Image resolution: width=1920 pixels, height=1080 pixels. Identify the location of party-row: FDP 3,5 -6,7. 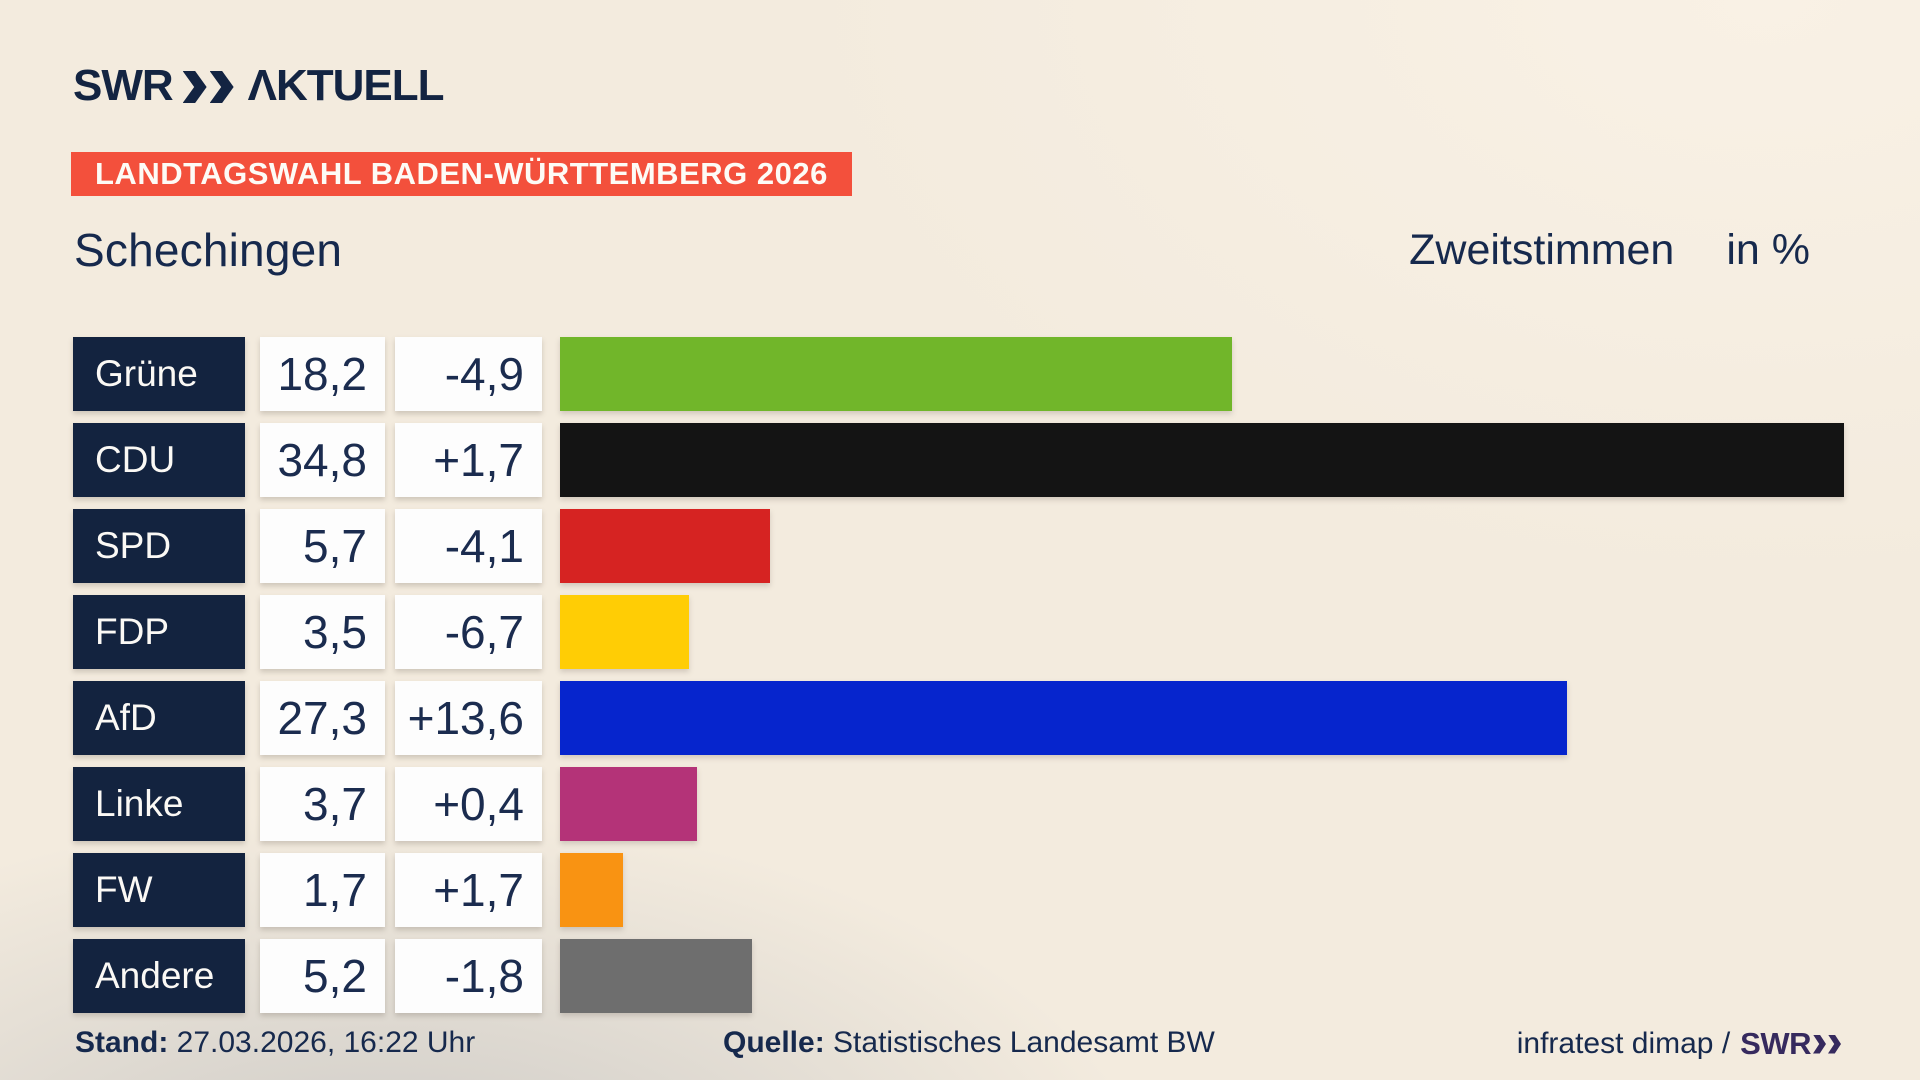
(960, 632).